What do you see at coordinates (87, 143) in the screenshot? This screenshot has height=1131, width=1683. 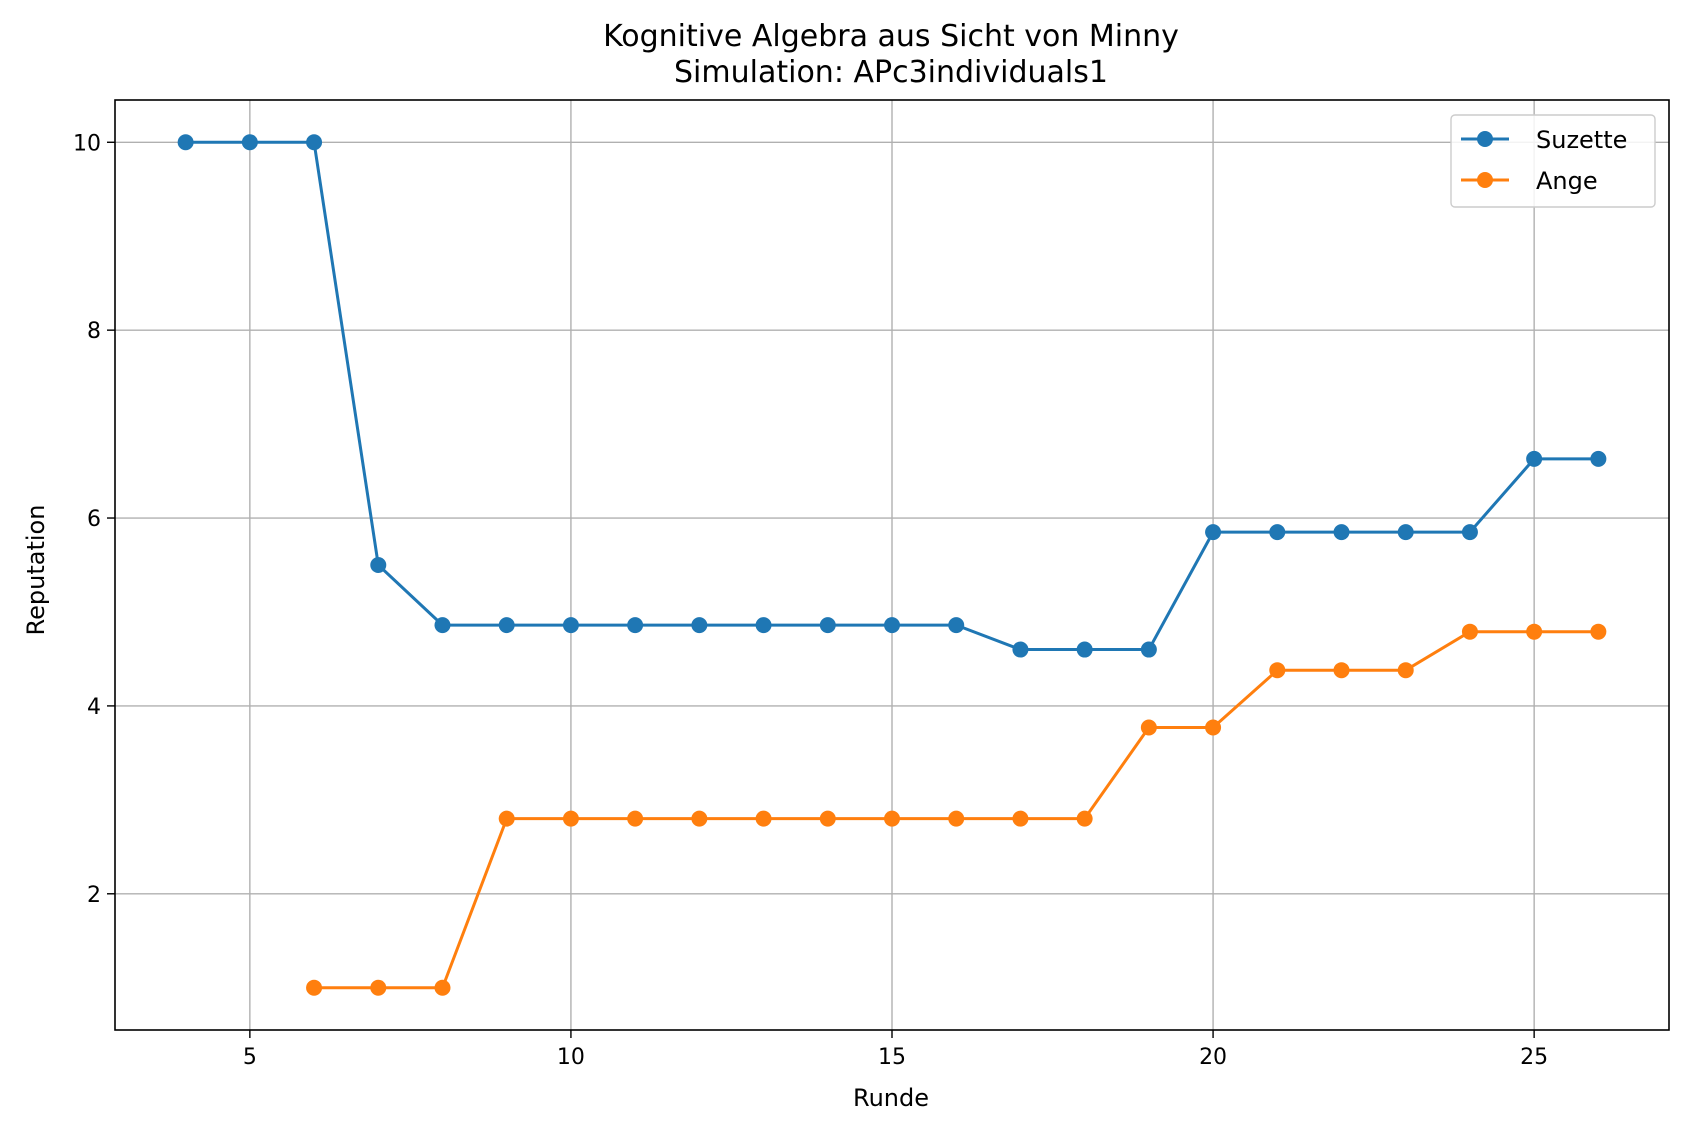 I see `y-tick-label: 10` at bounding box center [87, 143].